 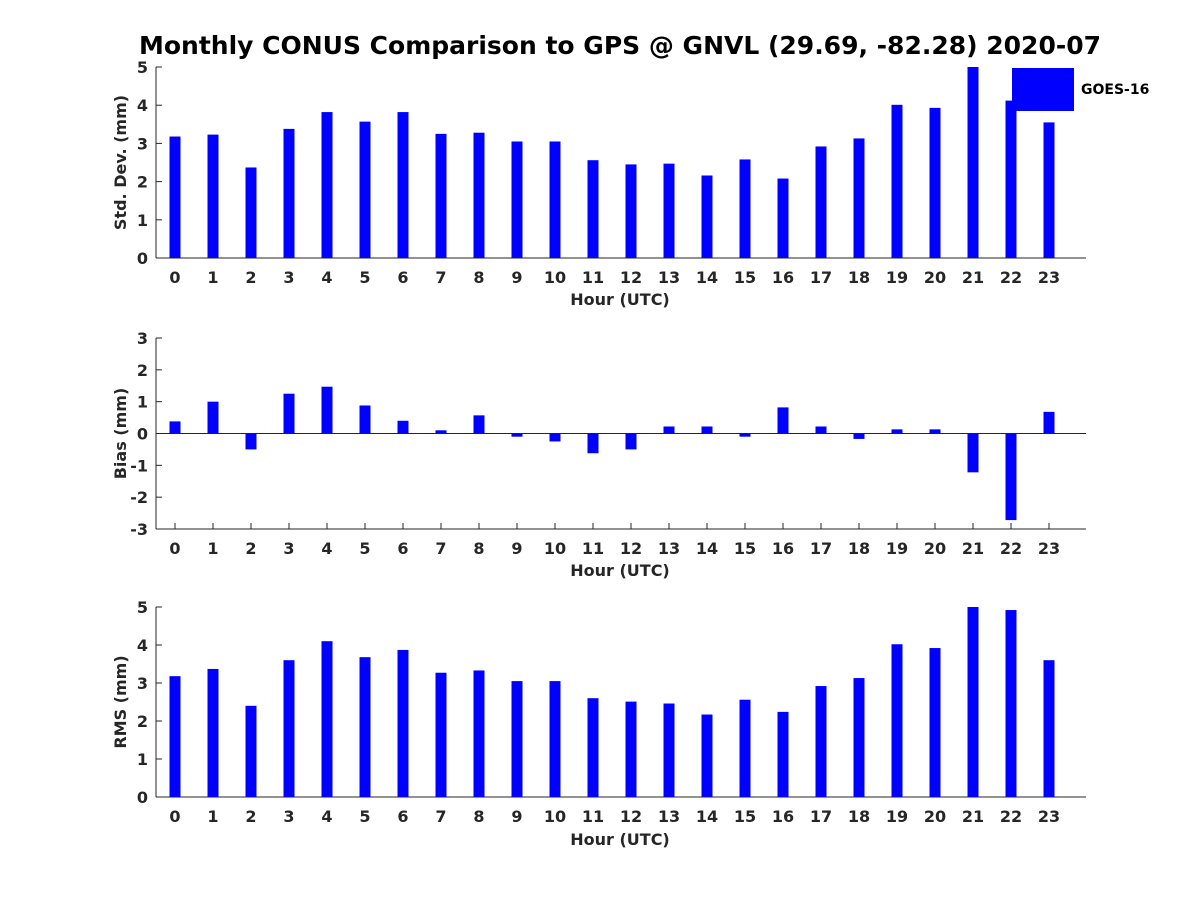 I want to click on bias-x-axis-label: Hour (UTC), so click(x=620, y=570).